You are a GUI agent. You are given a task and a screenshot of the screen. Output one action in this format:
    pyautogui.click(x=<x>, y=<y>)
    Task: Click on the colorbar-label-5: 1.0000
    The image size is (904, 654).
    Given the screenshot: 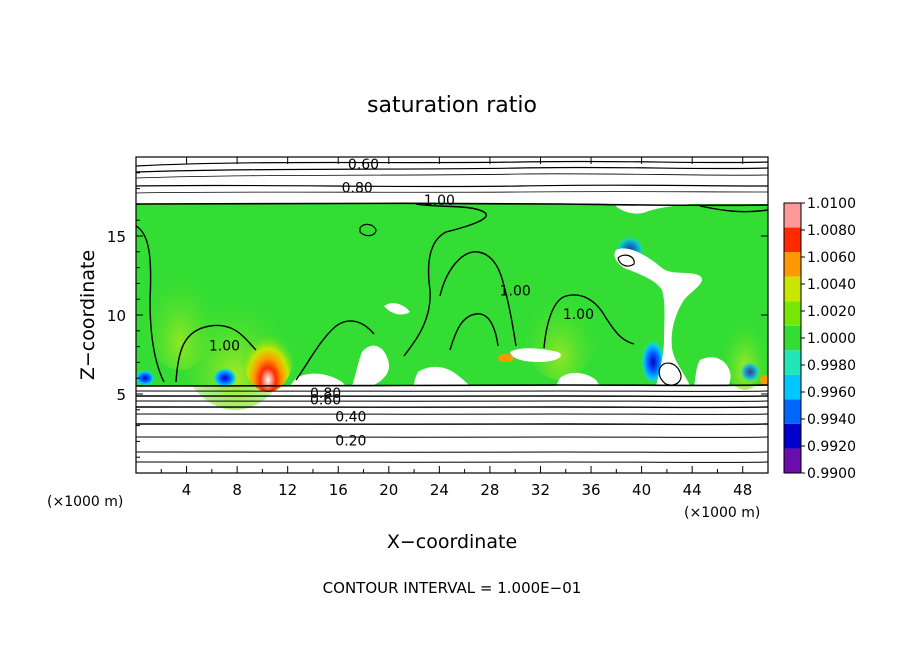 What is the action you would take?
    pyautogui.click(x=831, y=339)
    